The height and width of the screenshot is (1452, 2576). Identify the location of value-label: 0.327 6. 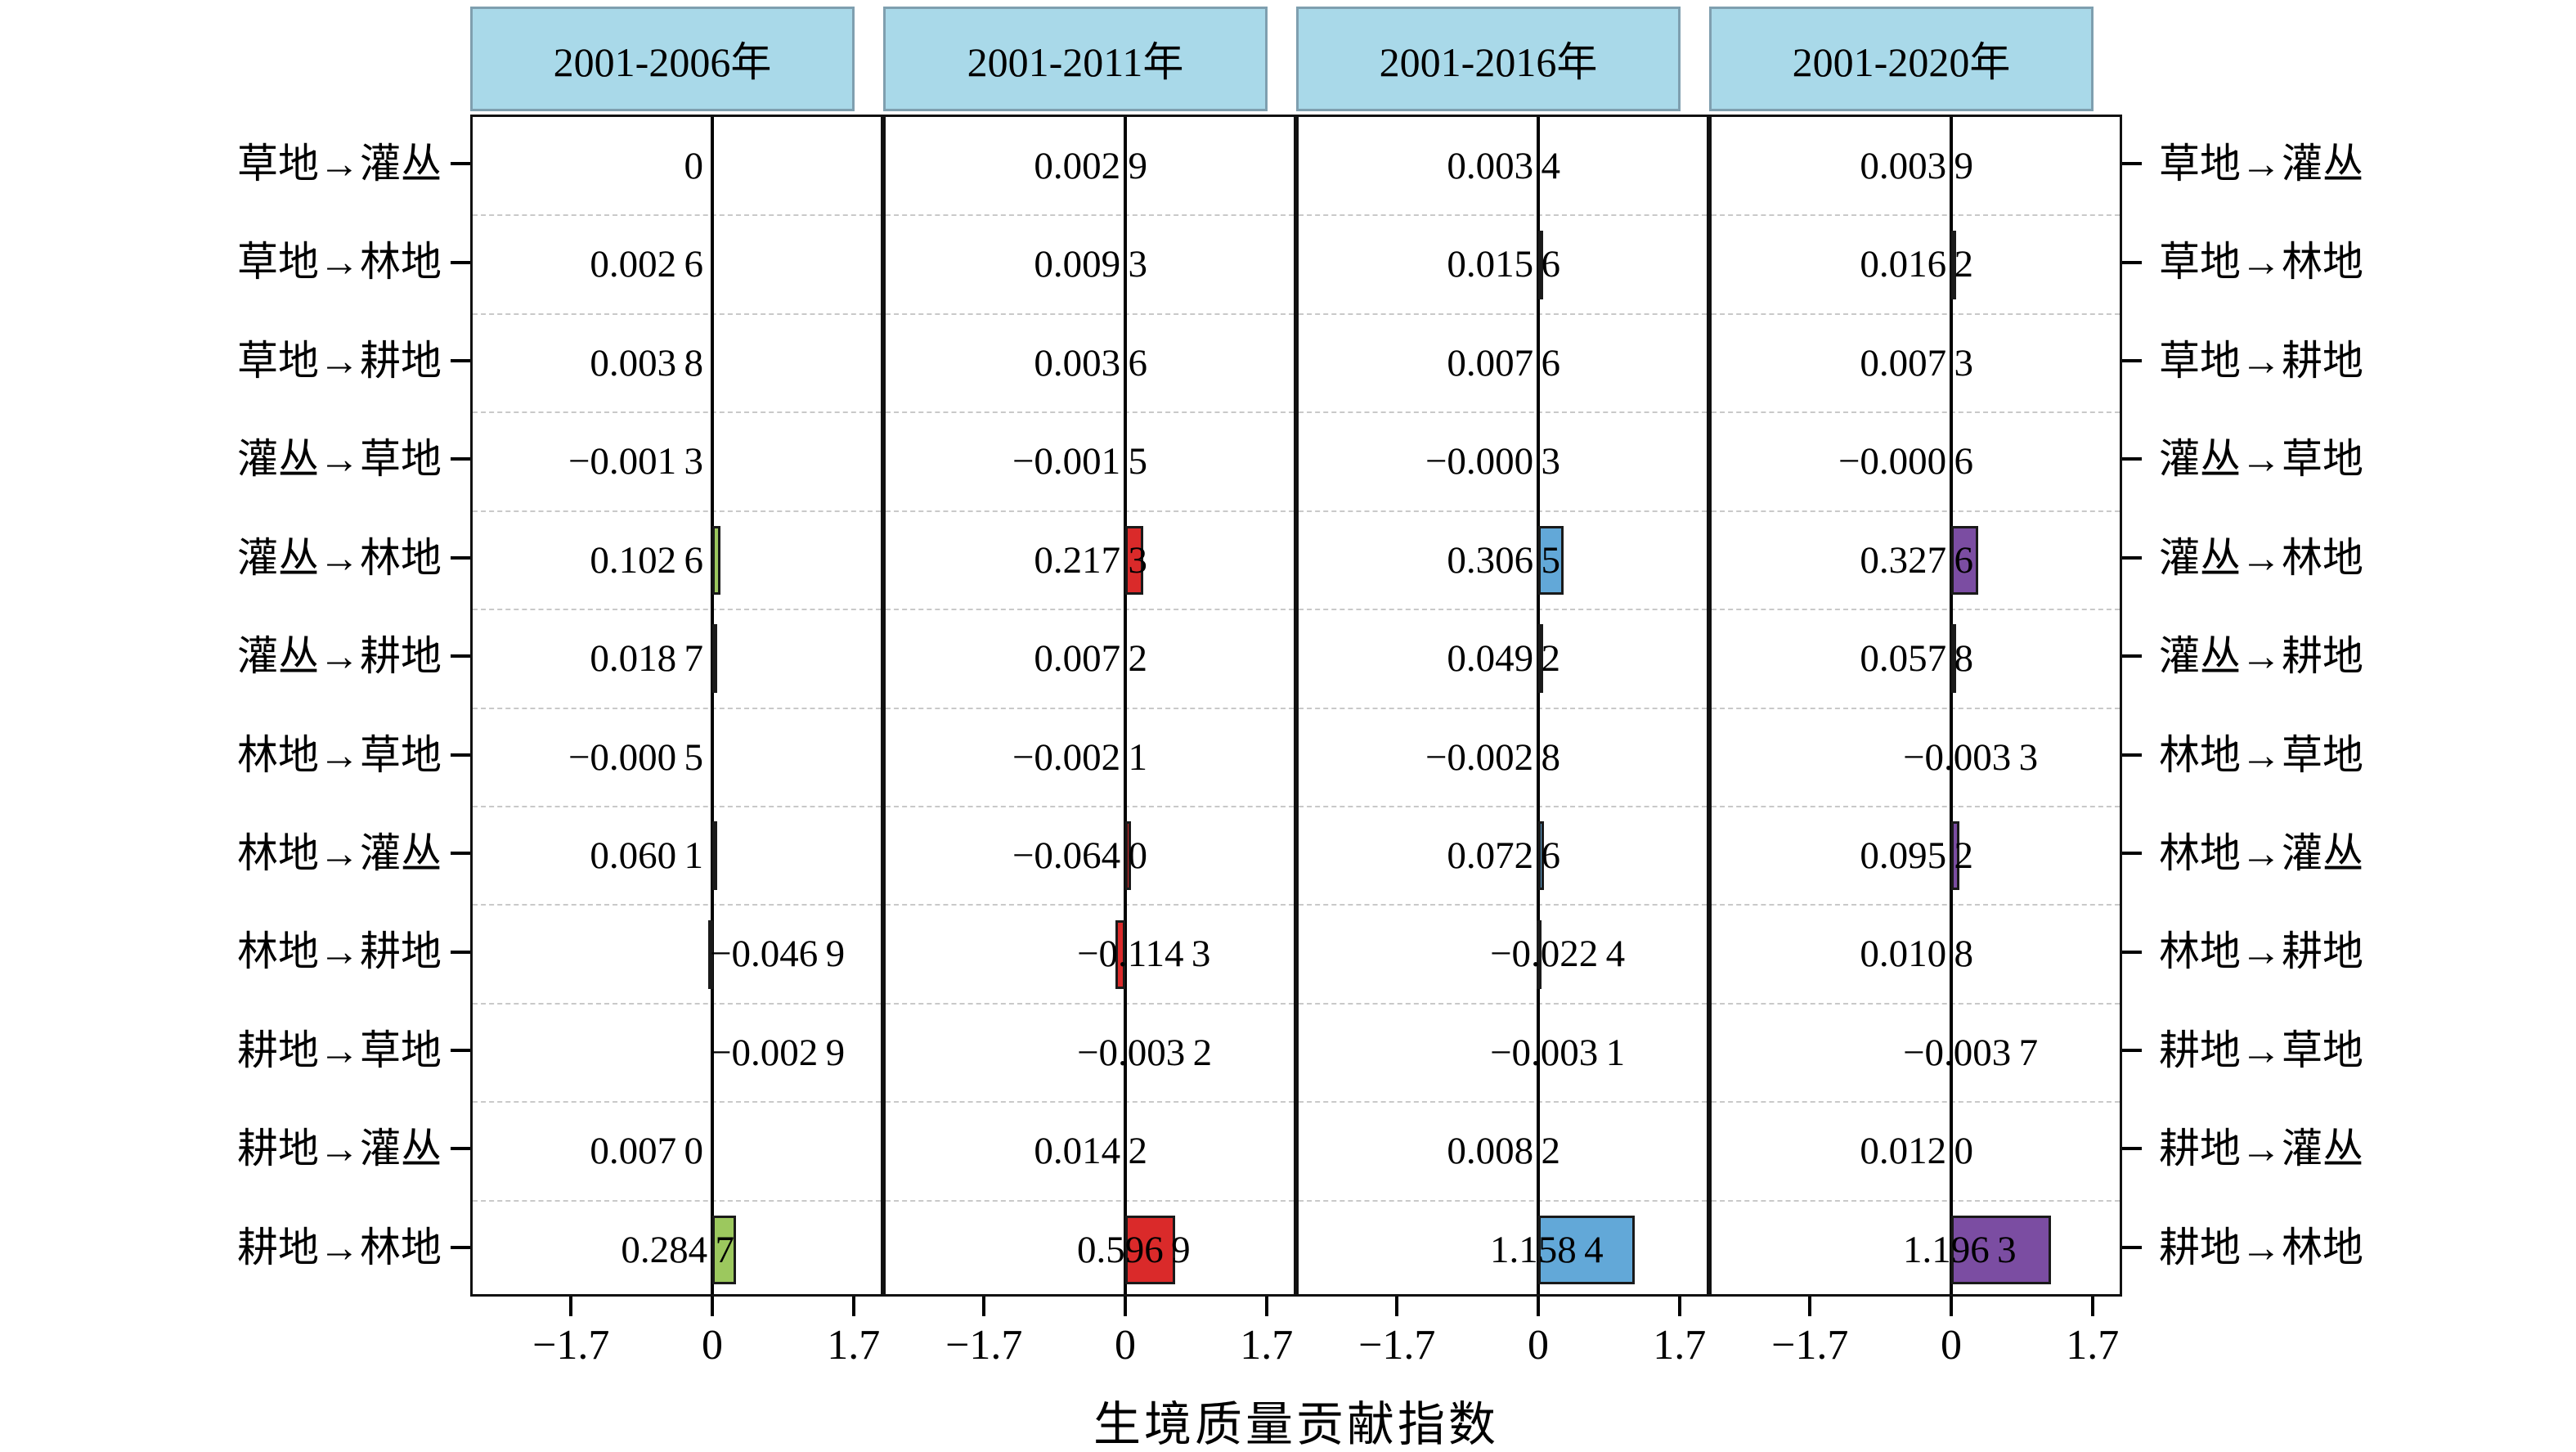
(1917, 560).